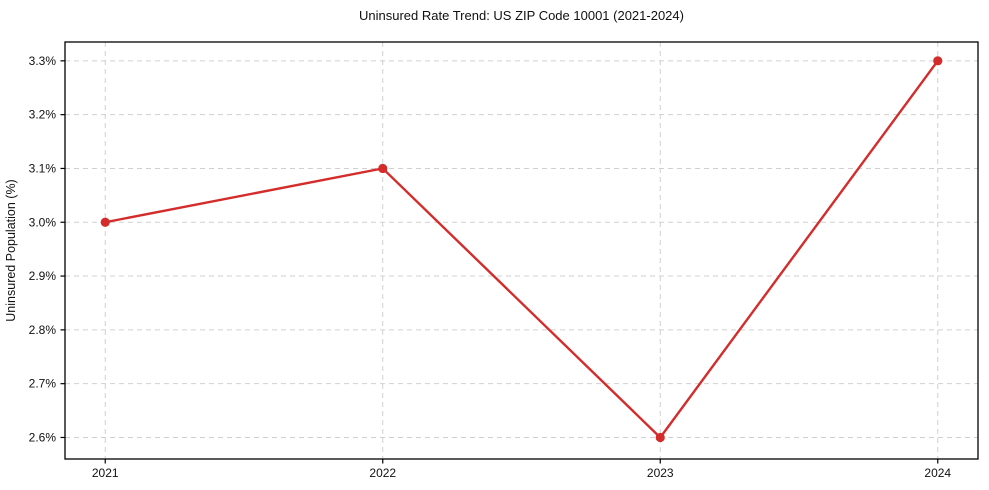  I want to click on x-tick-label: 2022, so click(382, 473).